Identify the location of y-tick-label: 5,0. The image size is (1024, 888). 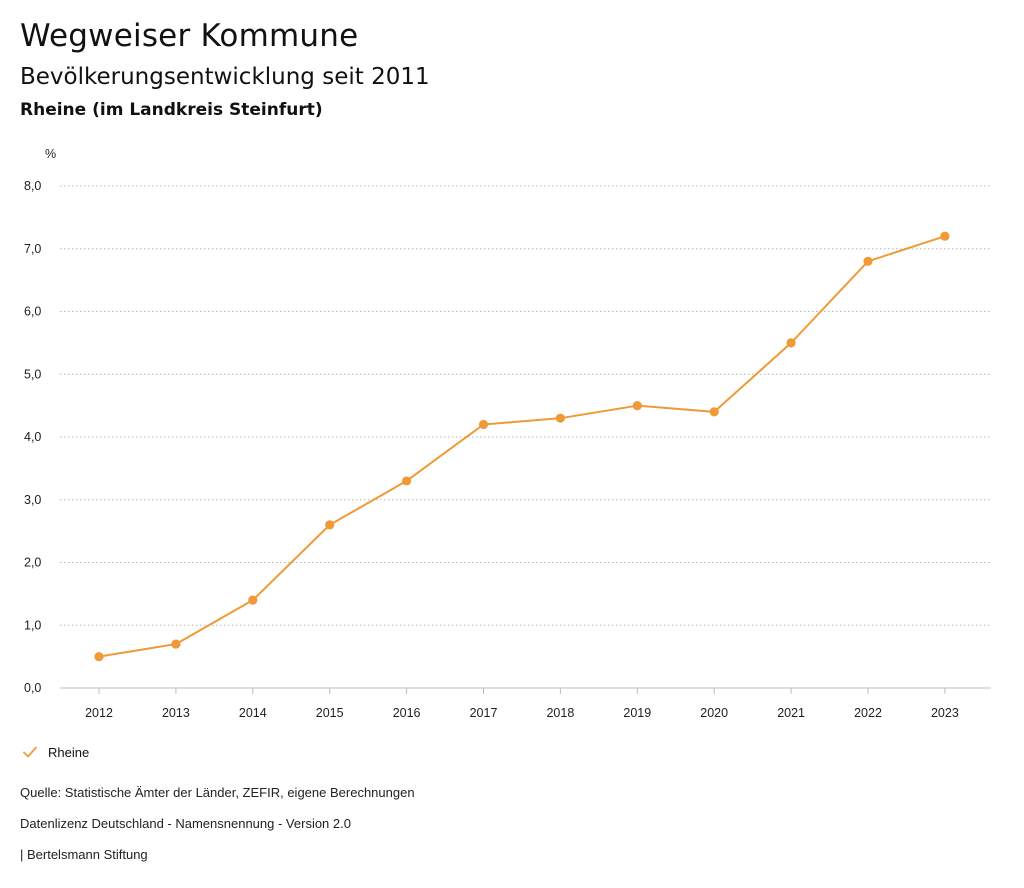
(32, 374).